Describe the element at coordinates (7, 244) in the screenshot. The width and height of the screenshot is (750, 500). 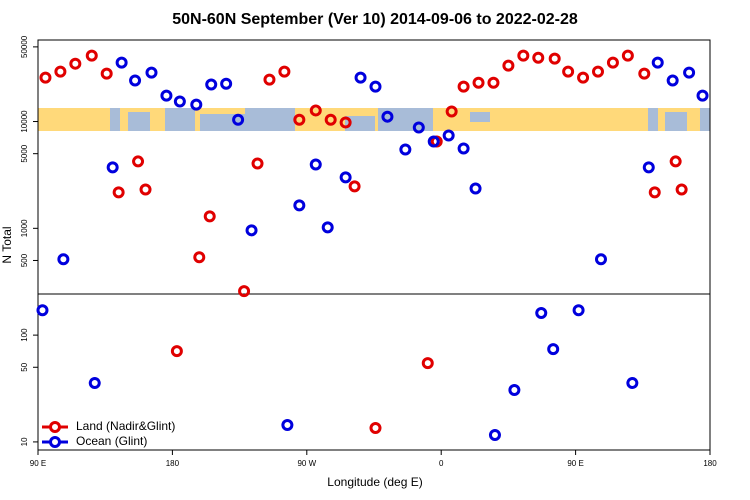
I see `y-axis-label: N Total` at that location.